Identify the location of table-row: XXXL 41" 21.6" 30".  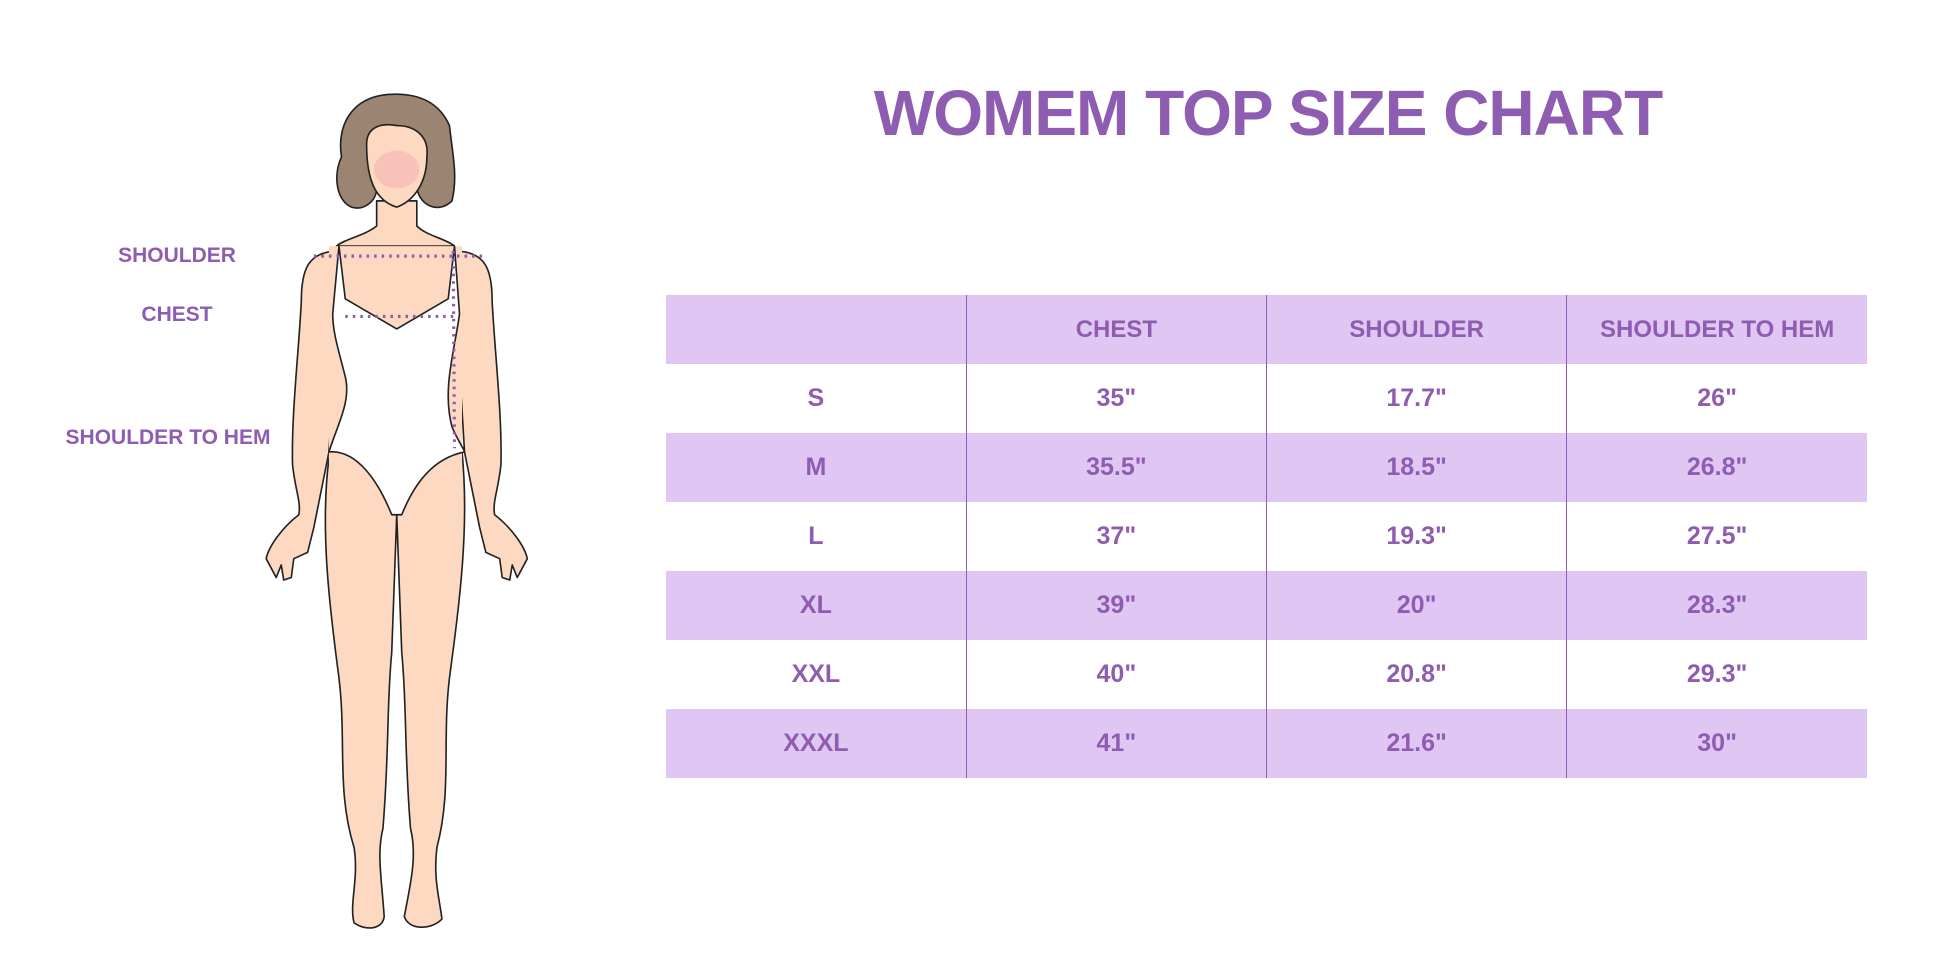
(1266, 743).